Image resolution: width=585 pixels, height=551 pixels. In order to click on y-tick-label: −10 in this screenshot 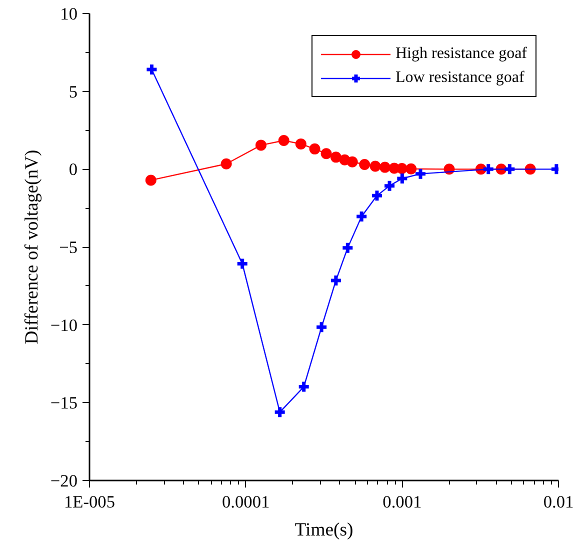, I will do `click(64, 325)`.